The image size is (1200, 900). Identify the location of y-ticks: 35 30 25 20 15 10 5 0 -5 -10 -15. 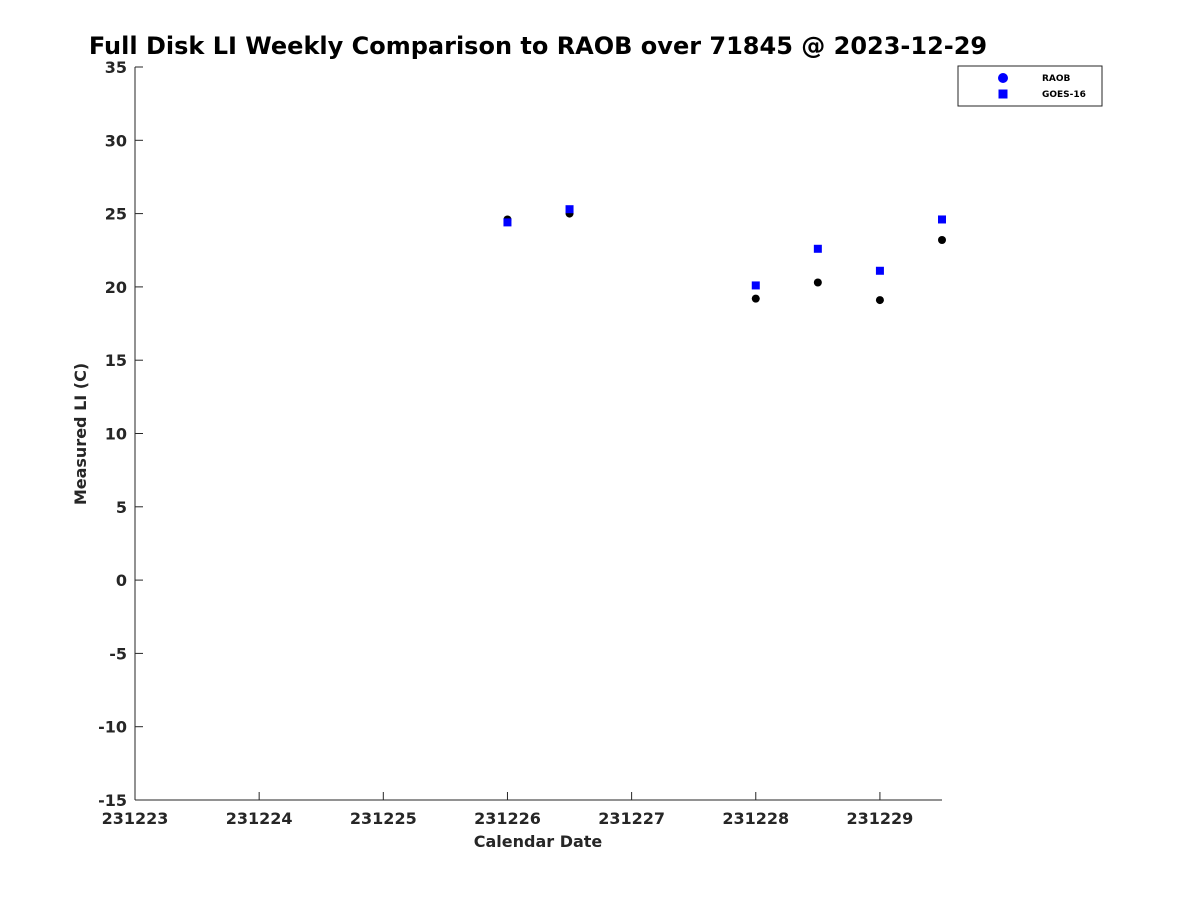
(120, 434).